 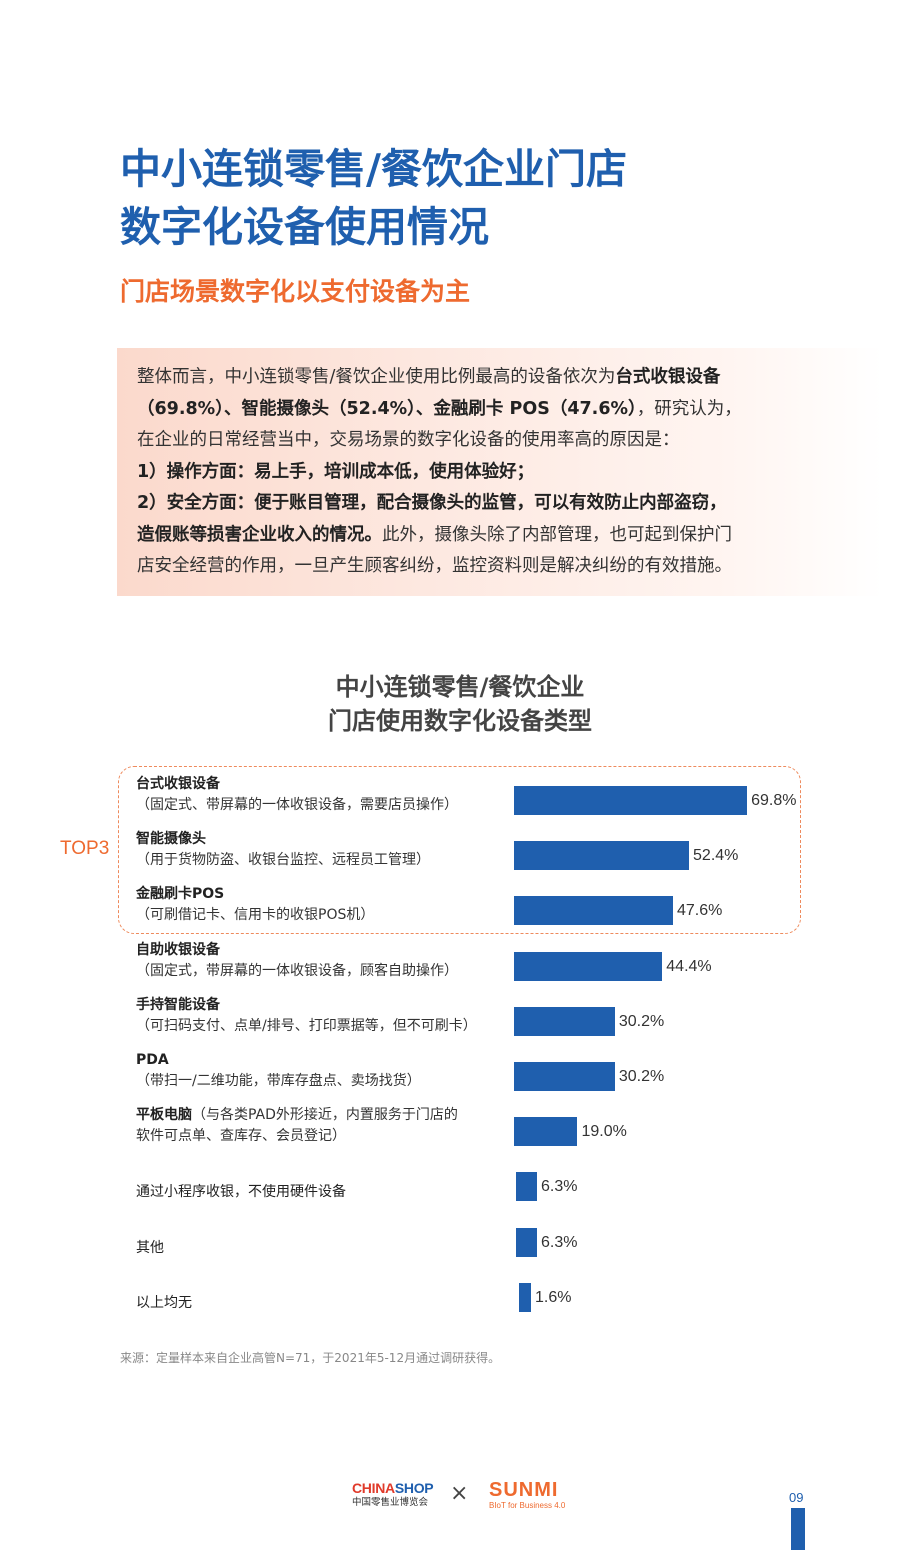 I want to click on intro-line: 2）安全方面：便于账目管理，配合摄像头的监管，可以有效防止内部盗窃，, so click(x=500, y=504).